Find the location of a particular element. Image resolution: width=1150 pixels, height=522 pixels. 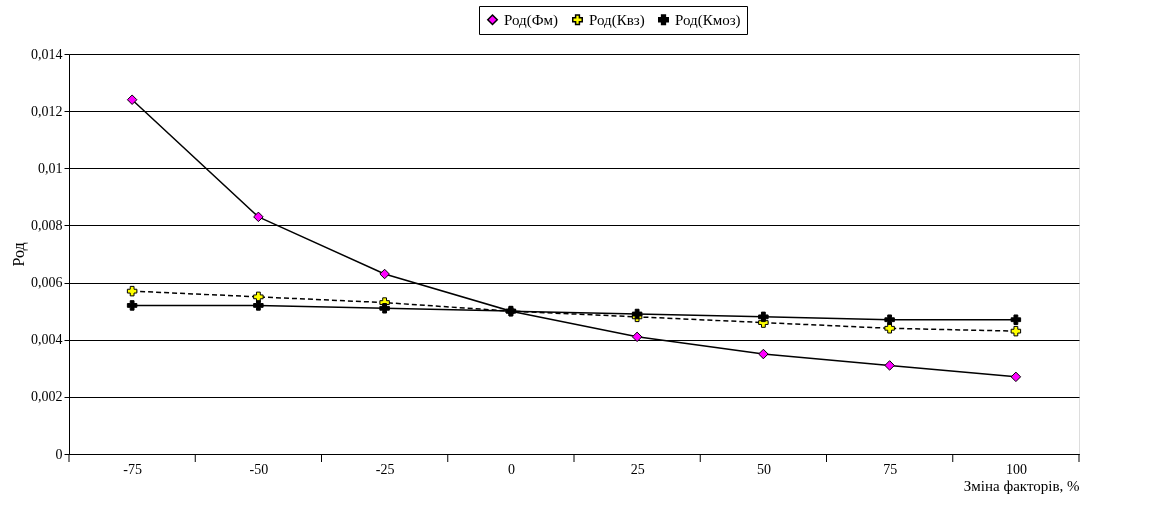

x-tick-label: -50 is located at coordinates (259, 469).